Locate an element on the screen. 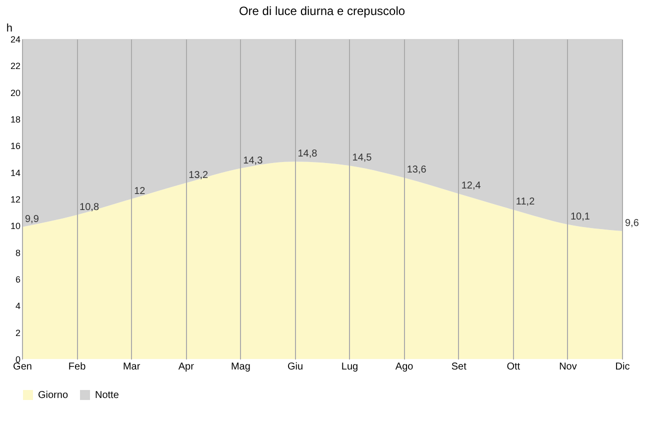 This screenshot has height=438, width=668. legend-label: Giorno is located at coordinates (53, 395).